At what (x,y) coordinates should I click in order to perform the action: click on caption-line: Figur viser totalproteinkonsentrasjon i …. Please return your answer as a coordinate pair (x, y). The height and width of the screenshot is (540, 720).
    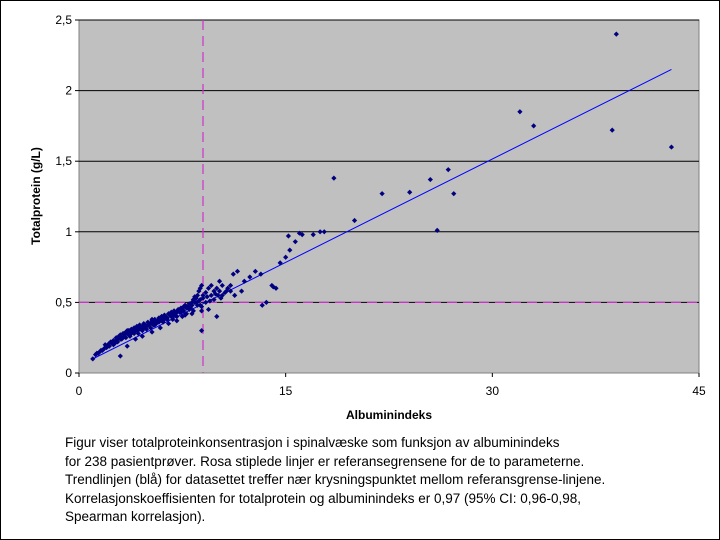
    Looking at the image, I should click on (312, 442).